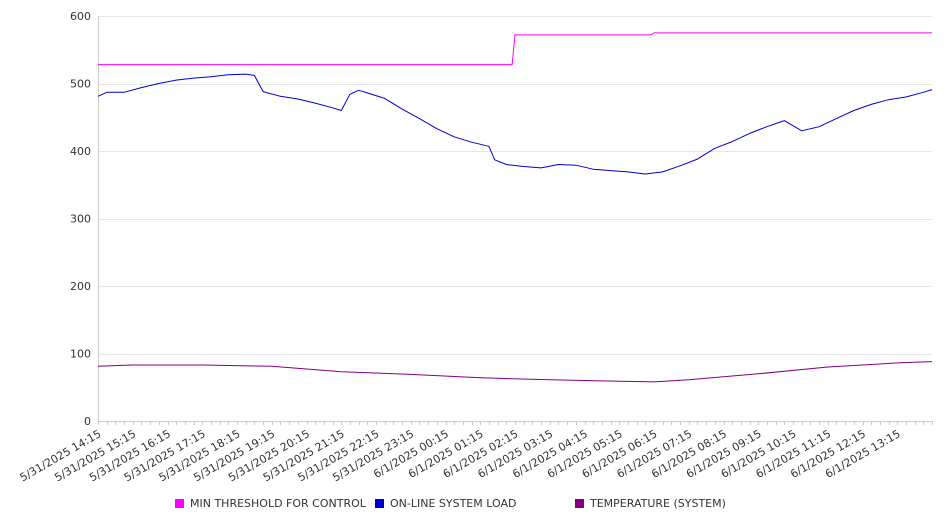  What do you see at coordinates (80, 16) in the screenshot?
I see `y-tick-label: 600` at bounding box center [80, 16].